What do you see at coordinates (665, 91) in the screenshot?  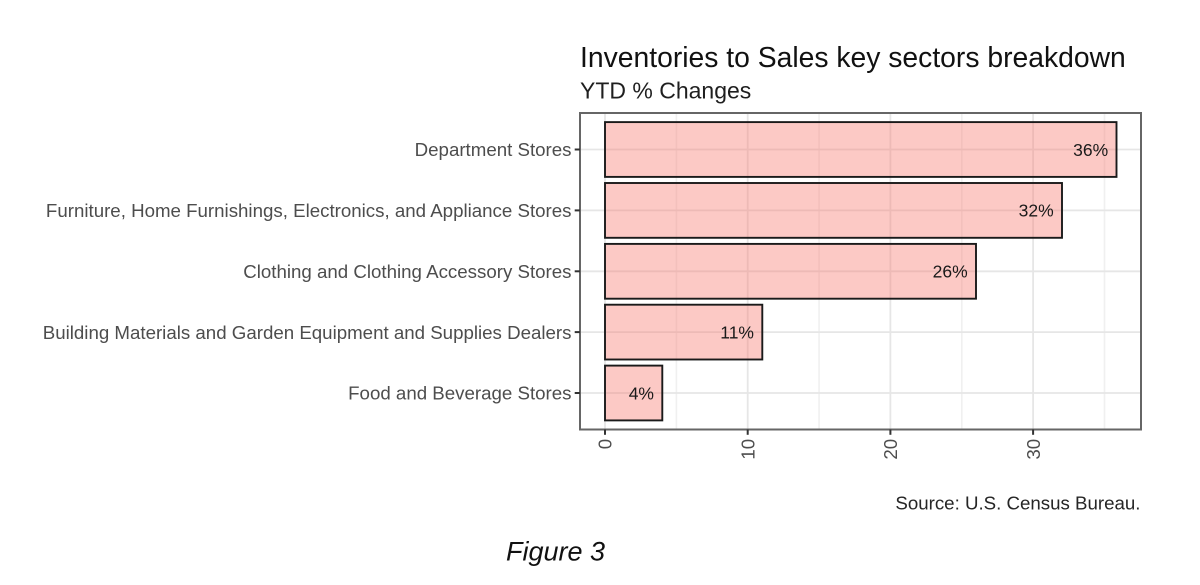 I see `svg-text: YTD % Changes` at bounding box center [665, 91].